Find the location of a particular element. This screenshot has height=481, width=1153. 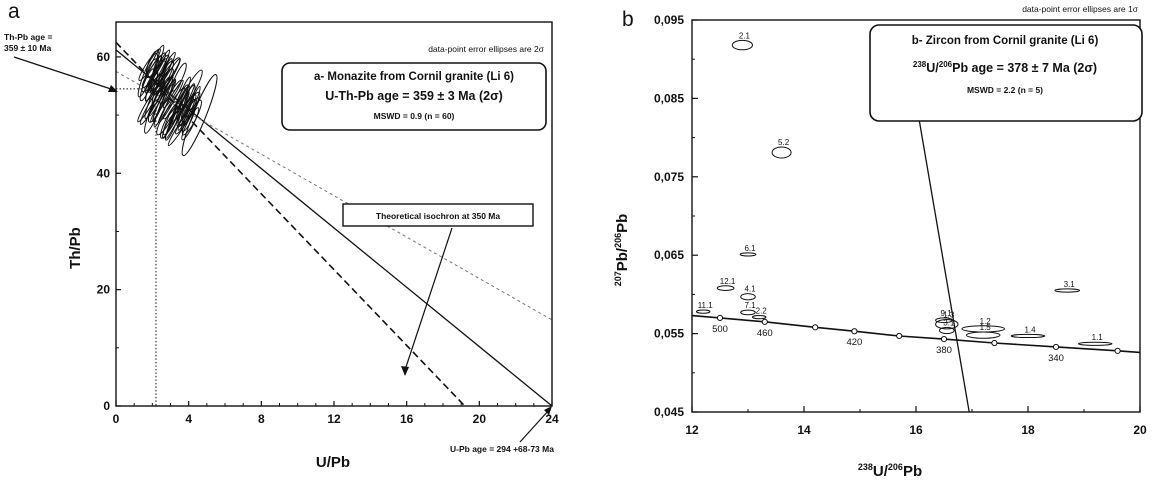

panel-b-point-label: 9.1 is located at coordinates (946, 313).